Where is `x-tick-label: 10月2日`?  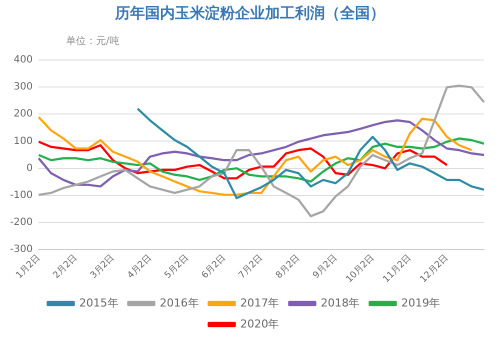
x-tick-label: 10月2日 is located at coordinates (360, 269).